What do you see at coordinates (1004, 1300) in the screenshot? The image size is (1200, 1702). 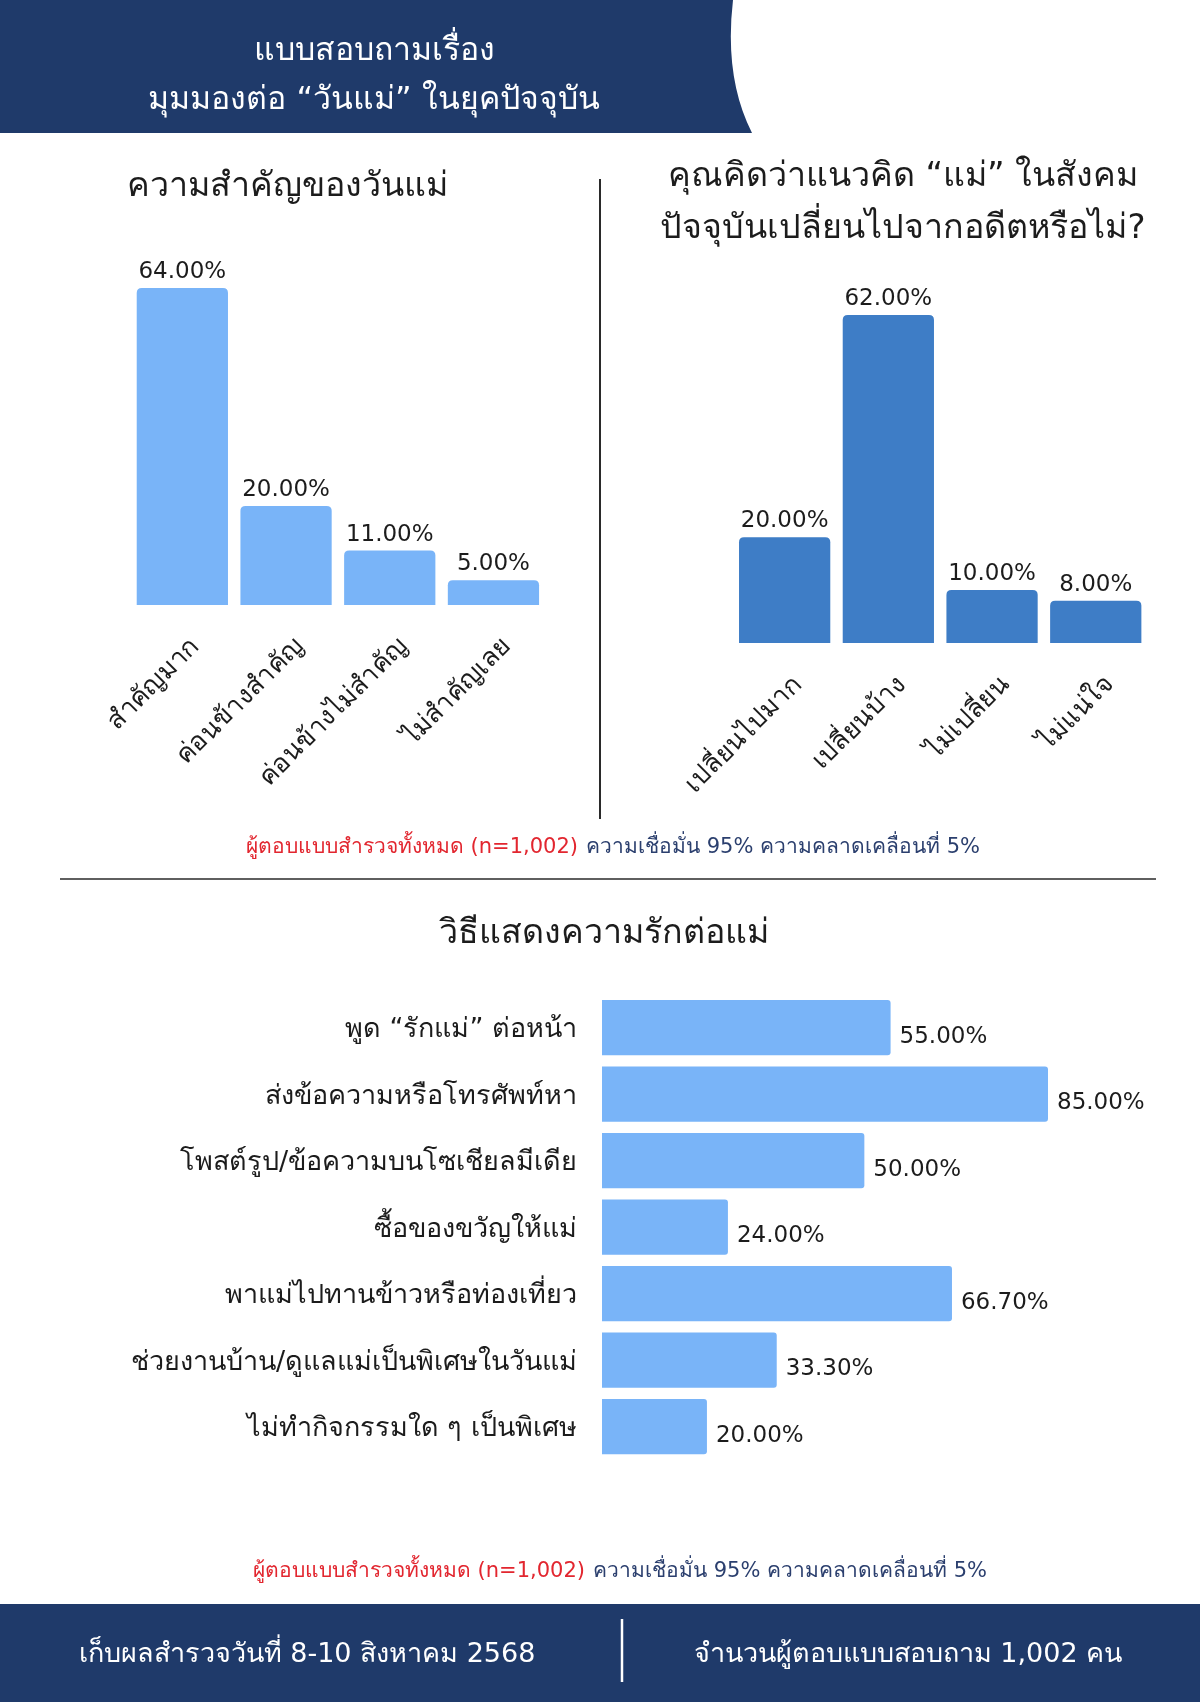 I see `data-label: 66.70%` at bounding box center [1004, 1300].